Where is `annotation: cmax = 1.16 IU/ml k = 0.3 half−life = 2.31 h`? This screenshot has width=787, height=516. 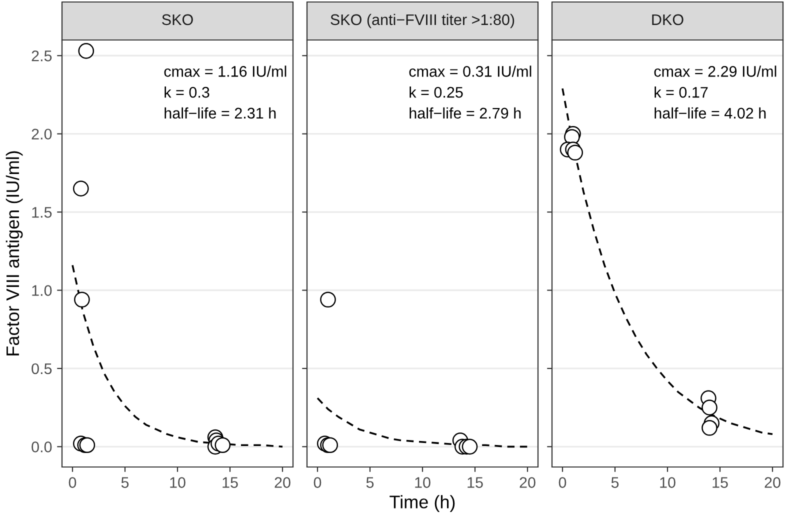
annotation: cmax = 1.16 IU/ml k = 0.3 half−life = 2.31 h is located at coordinates (225, 92).